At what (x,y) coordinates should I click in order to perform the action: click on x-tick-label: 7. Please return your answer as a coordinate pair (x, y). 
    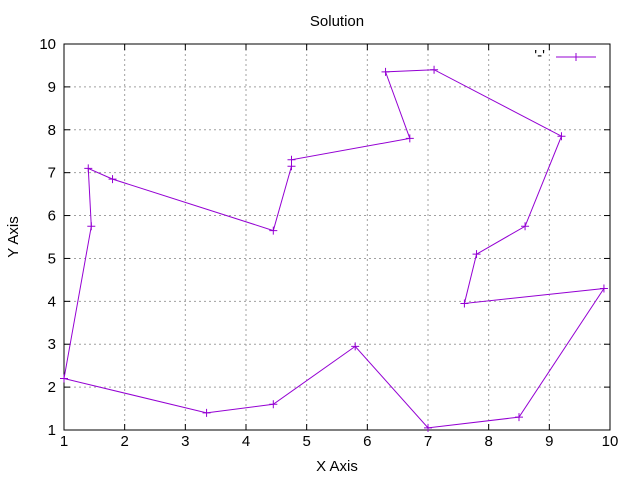
    Looking at the image, I should click on (428, 441).